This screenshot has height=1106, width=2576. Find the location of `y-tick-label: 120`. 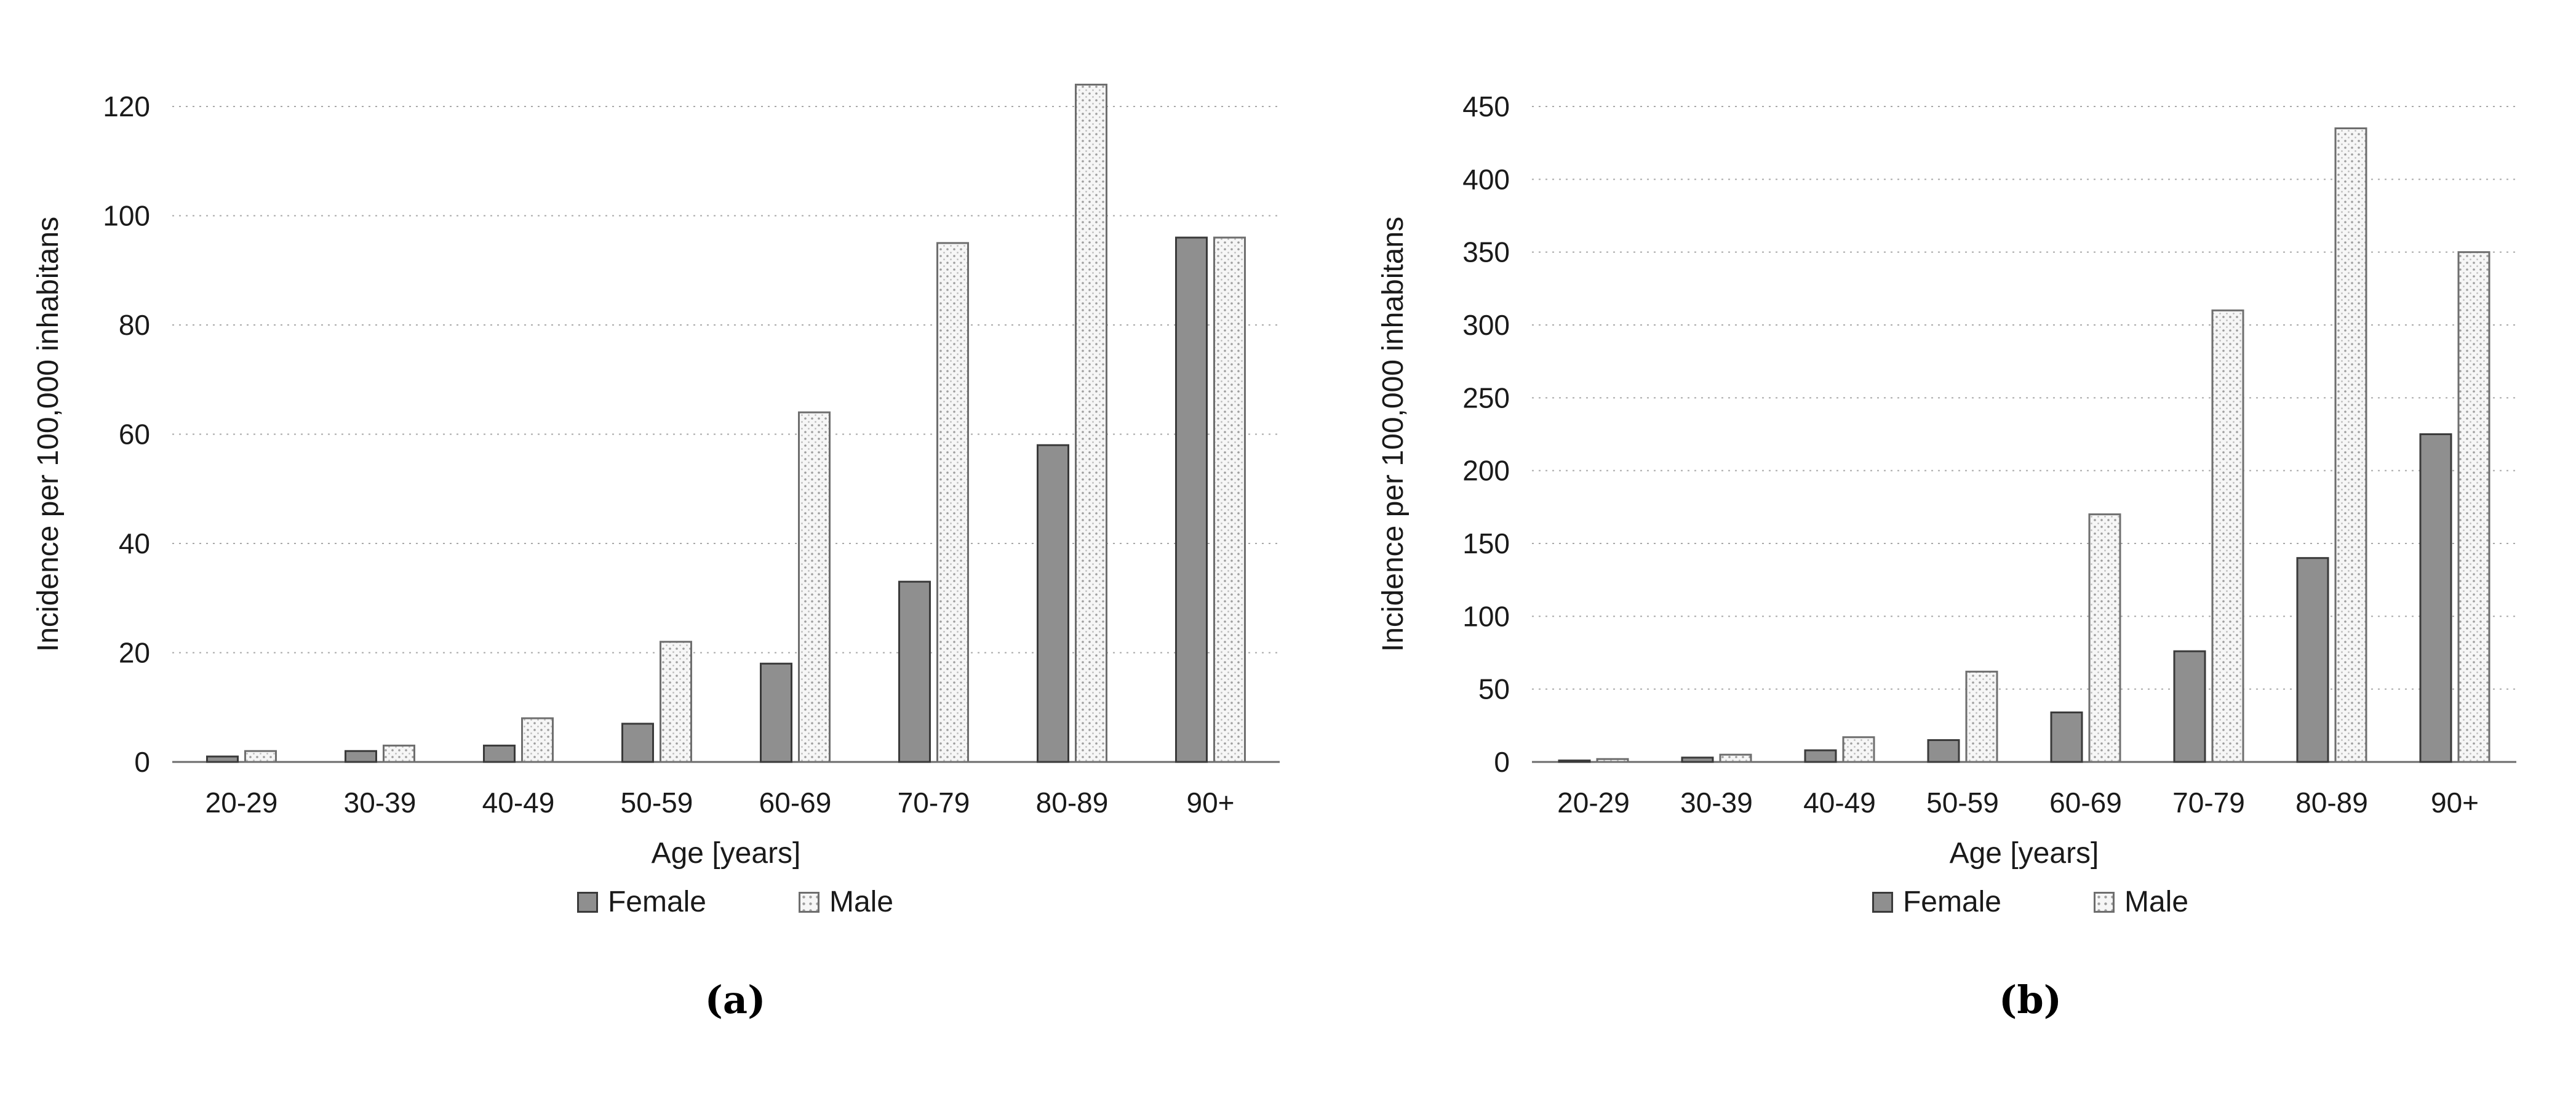

y-tick-label: 120 is located at coordinates (127, 106).